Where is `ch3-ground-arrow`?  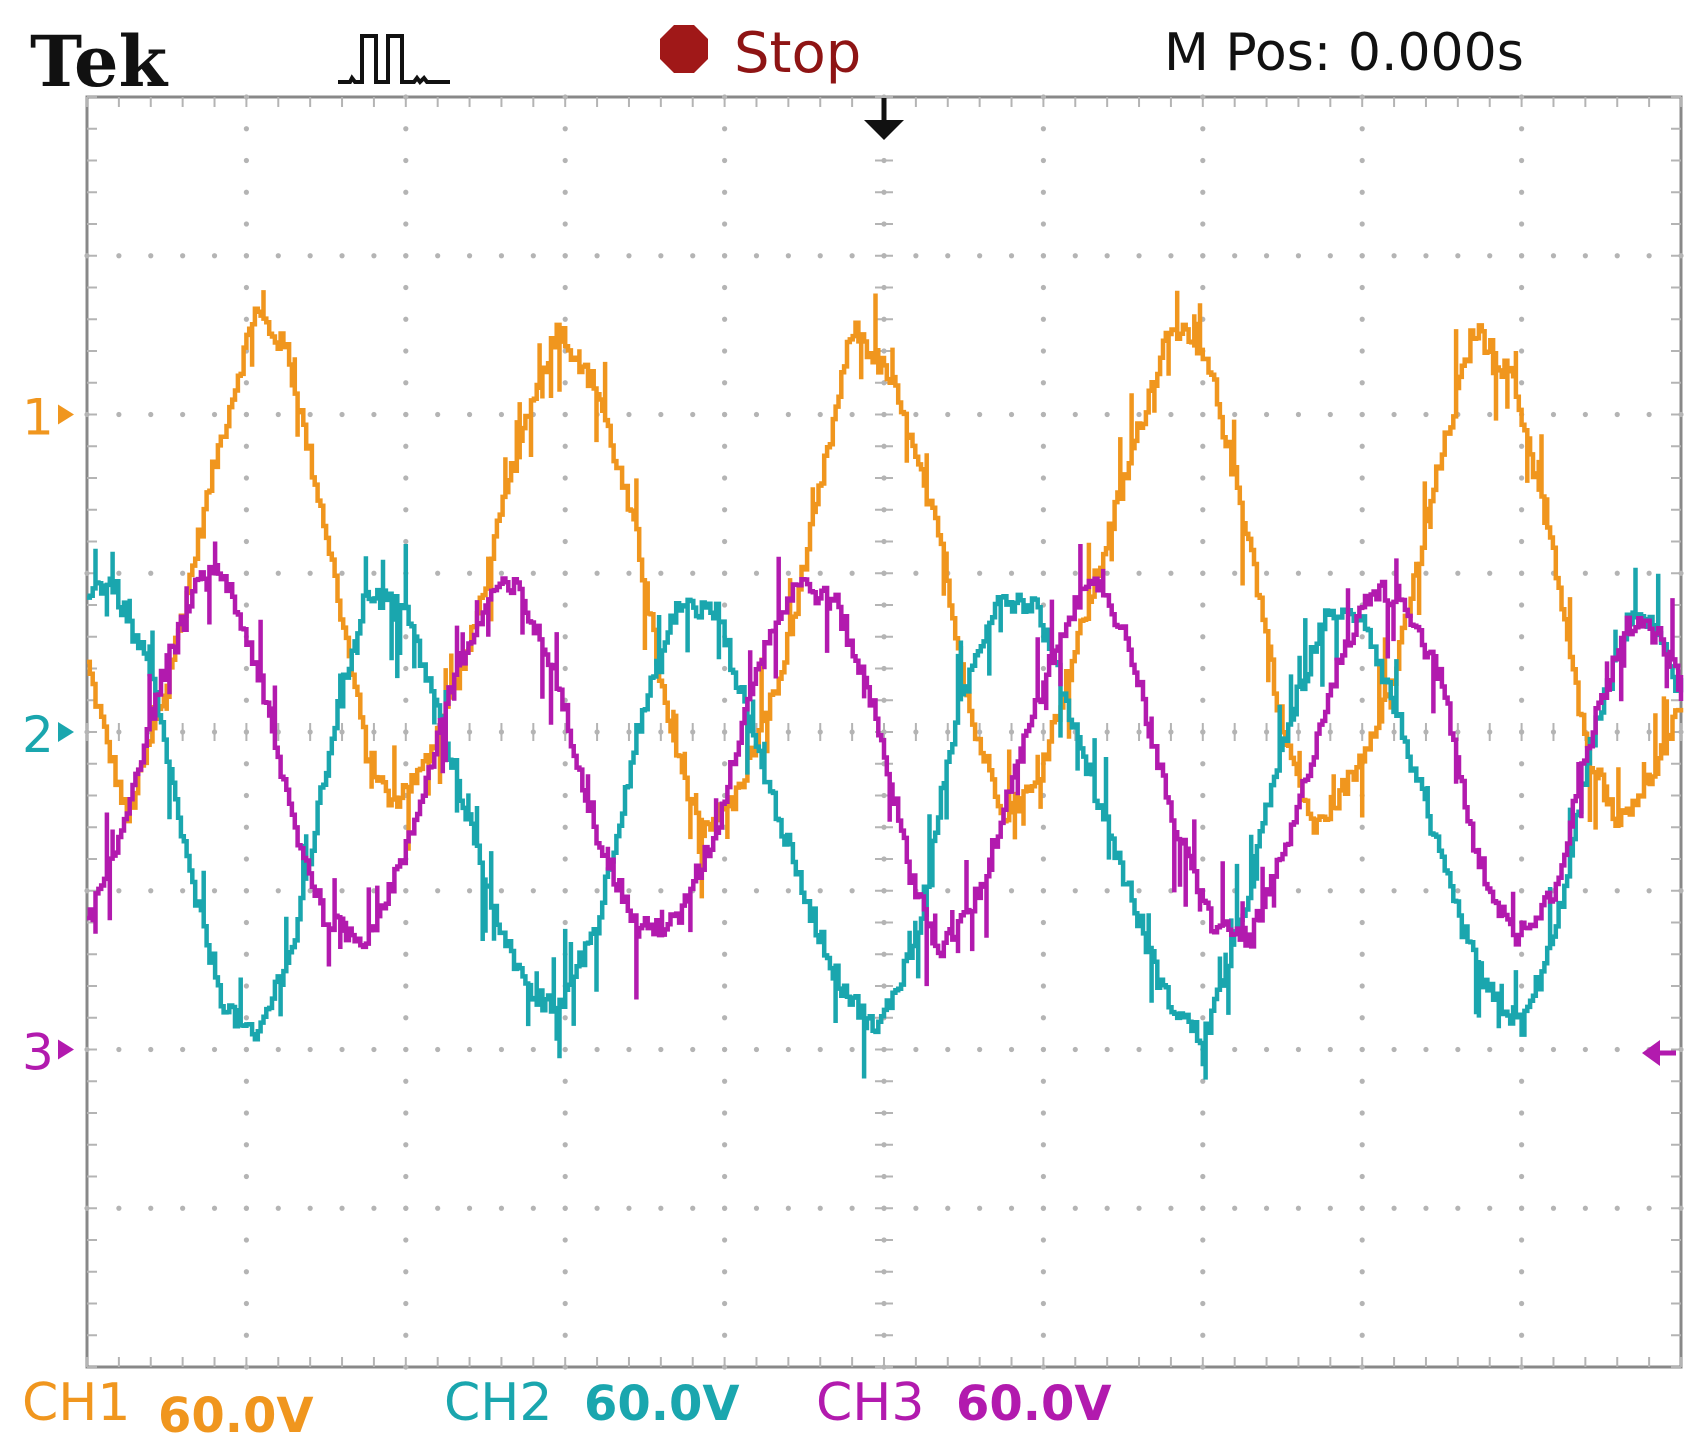 ch3-ground-arrow is located at coordinates (66, 1049).